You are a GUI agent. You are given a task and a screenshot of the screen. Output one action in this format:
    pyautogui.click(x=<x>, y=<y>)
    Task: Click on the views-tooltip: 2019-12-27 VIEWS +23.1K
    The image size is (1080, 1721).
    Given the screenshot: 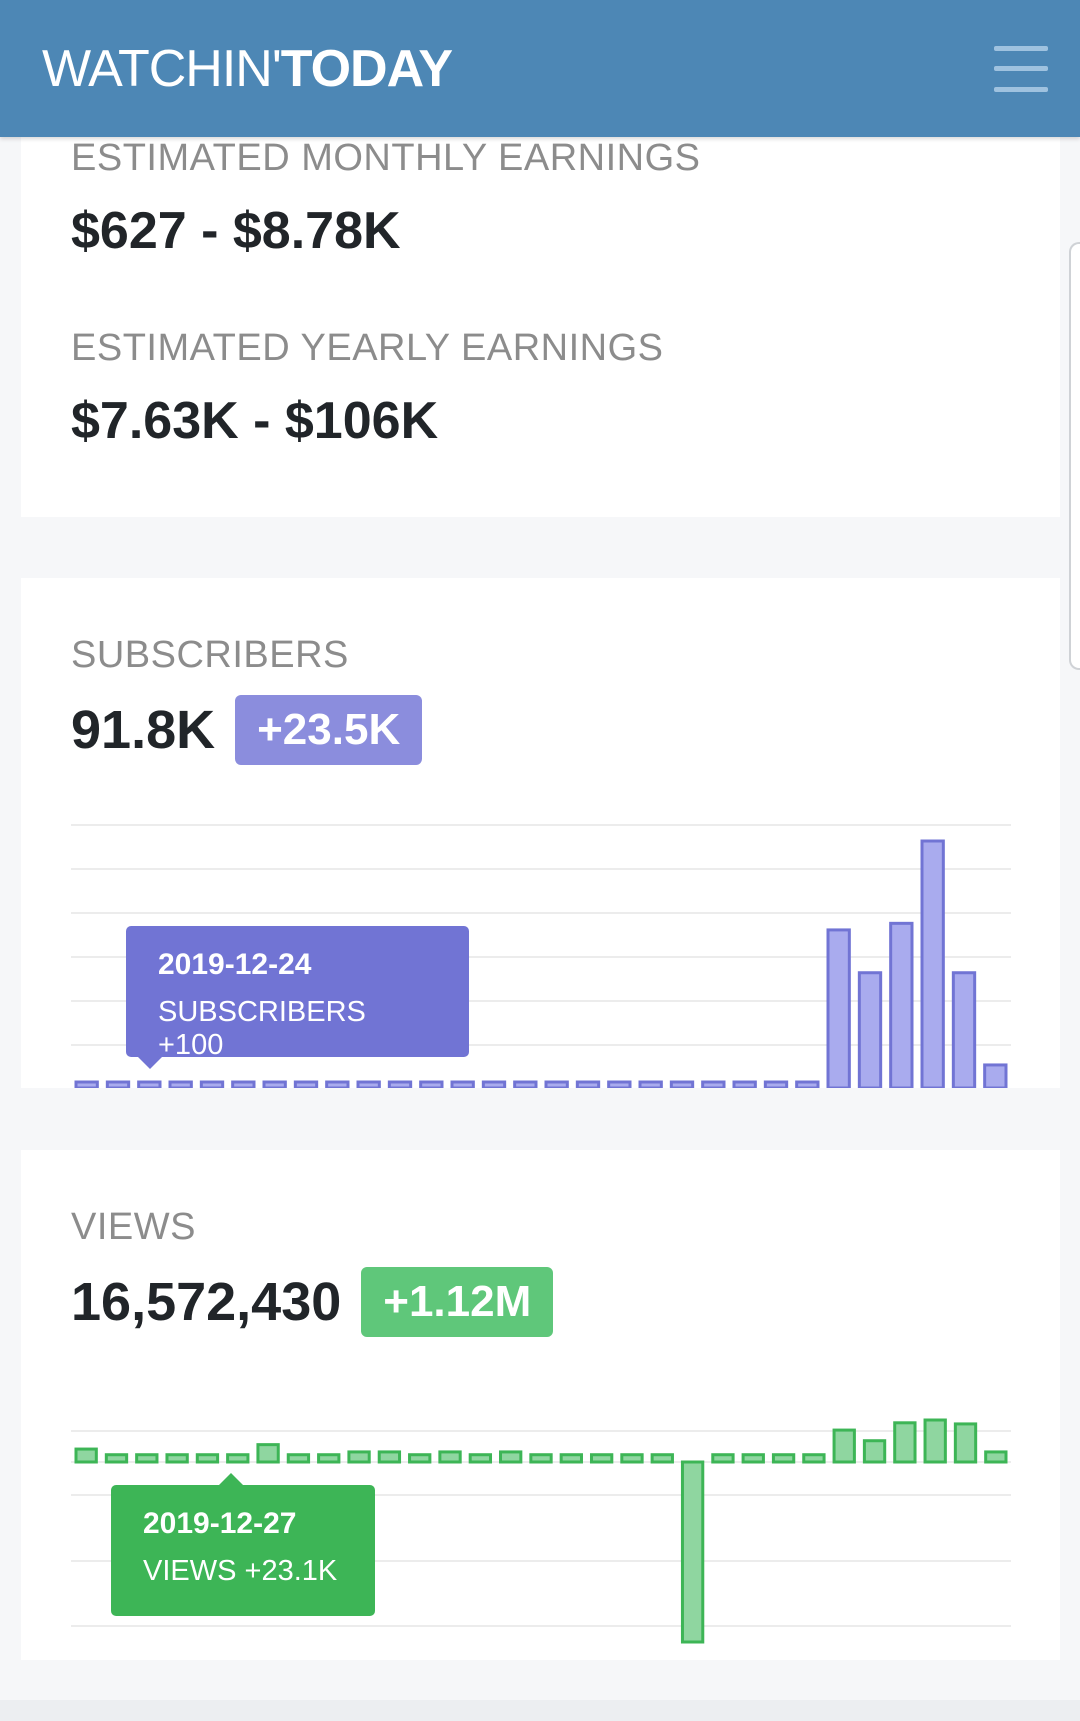 What is the action you would take?
    pyautogui.click(x=243, y=1544)
    